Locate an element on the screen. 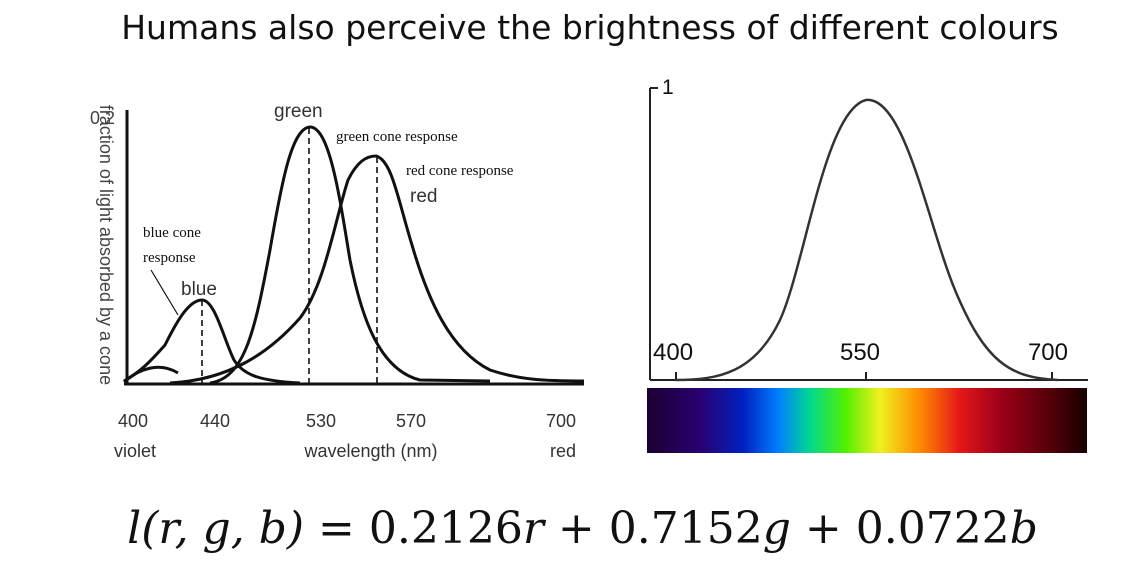 The width and height of the screenshot is (1141, 577). series-annotation-red: red cone response is located at coordinates (460, 171).